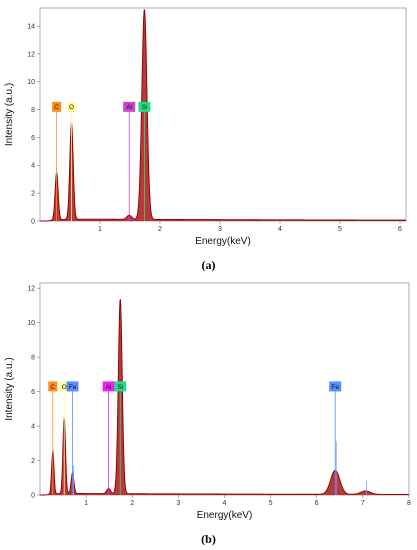 The height and width of the screenshot is (550, 417). I want to click on x-tick-label: 7, so click(363, 503).